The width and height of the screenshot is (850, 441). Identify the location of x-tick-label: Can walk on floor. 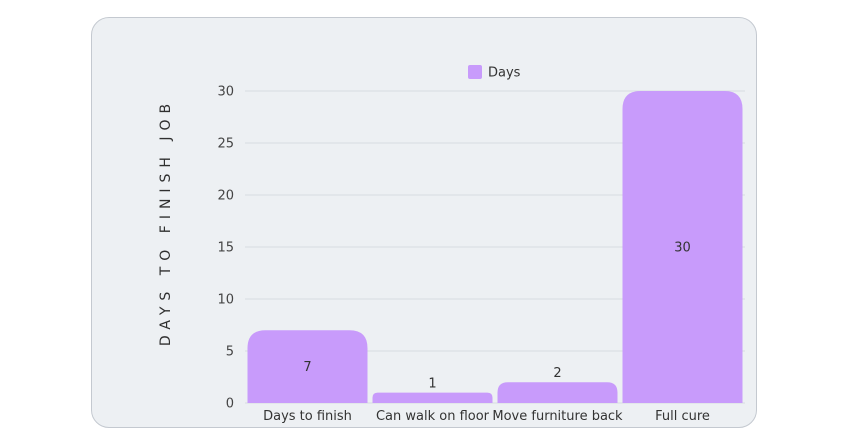
(433, 416).